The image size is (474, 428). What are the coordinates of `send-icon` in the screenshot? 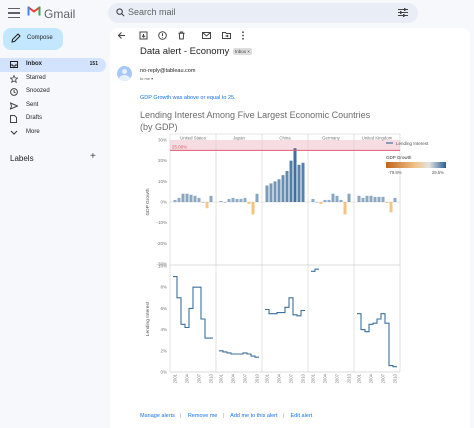 It's located at (14, 105).